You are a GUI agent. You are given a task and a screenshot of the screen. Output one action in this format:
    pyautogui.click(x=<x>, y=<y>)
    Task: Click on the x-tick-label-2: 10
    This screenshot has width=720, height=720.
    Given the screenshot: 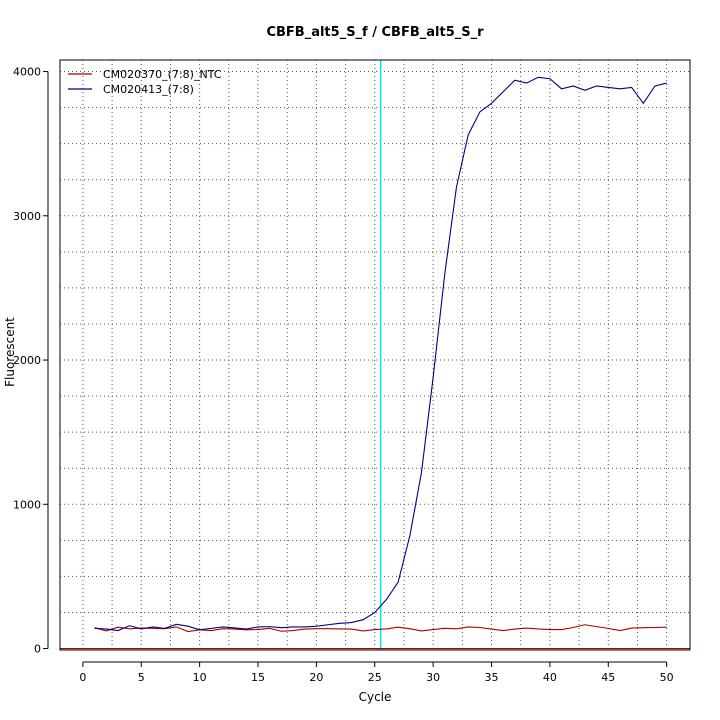 What is the action you would take?
    pyautogui.click(x=200, y=677)
    